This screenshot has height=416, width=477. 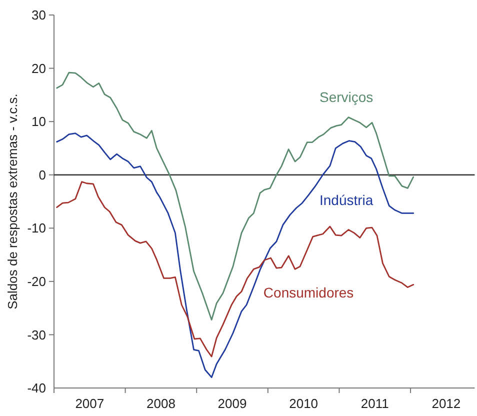 What do you see at coordinates (347, 200) in the screenshot?
I see `series-label: Indústria` at bounding box center [347, 200].